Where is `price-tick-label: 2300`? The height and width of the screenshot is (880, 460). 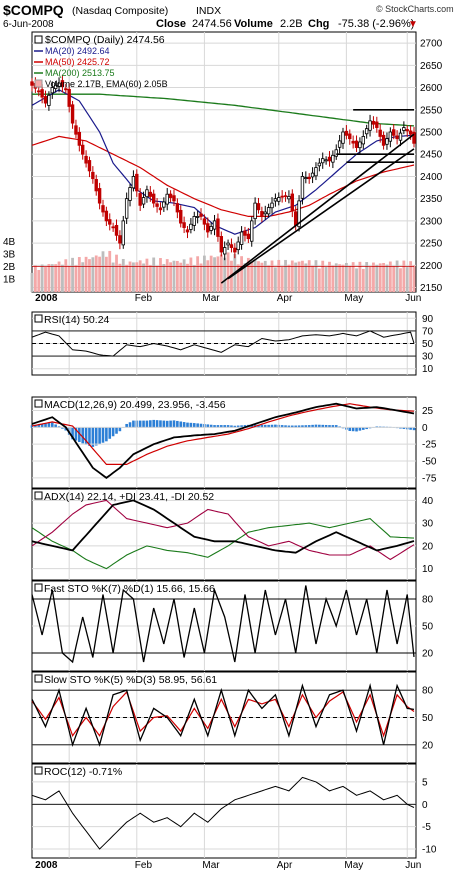
price-tick-label: 2300 is located at coordinates (431, 221).